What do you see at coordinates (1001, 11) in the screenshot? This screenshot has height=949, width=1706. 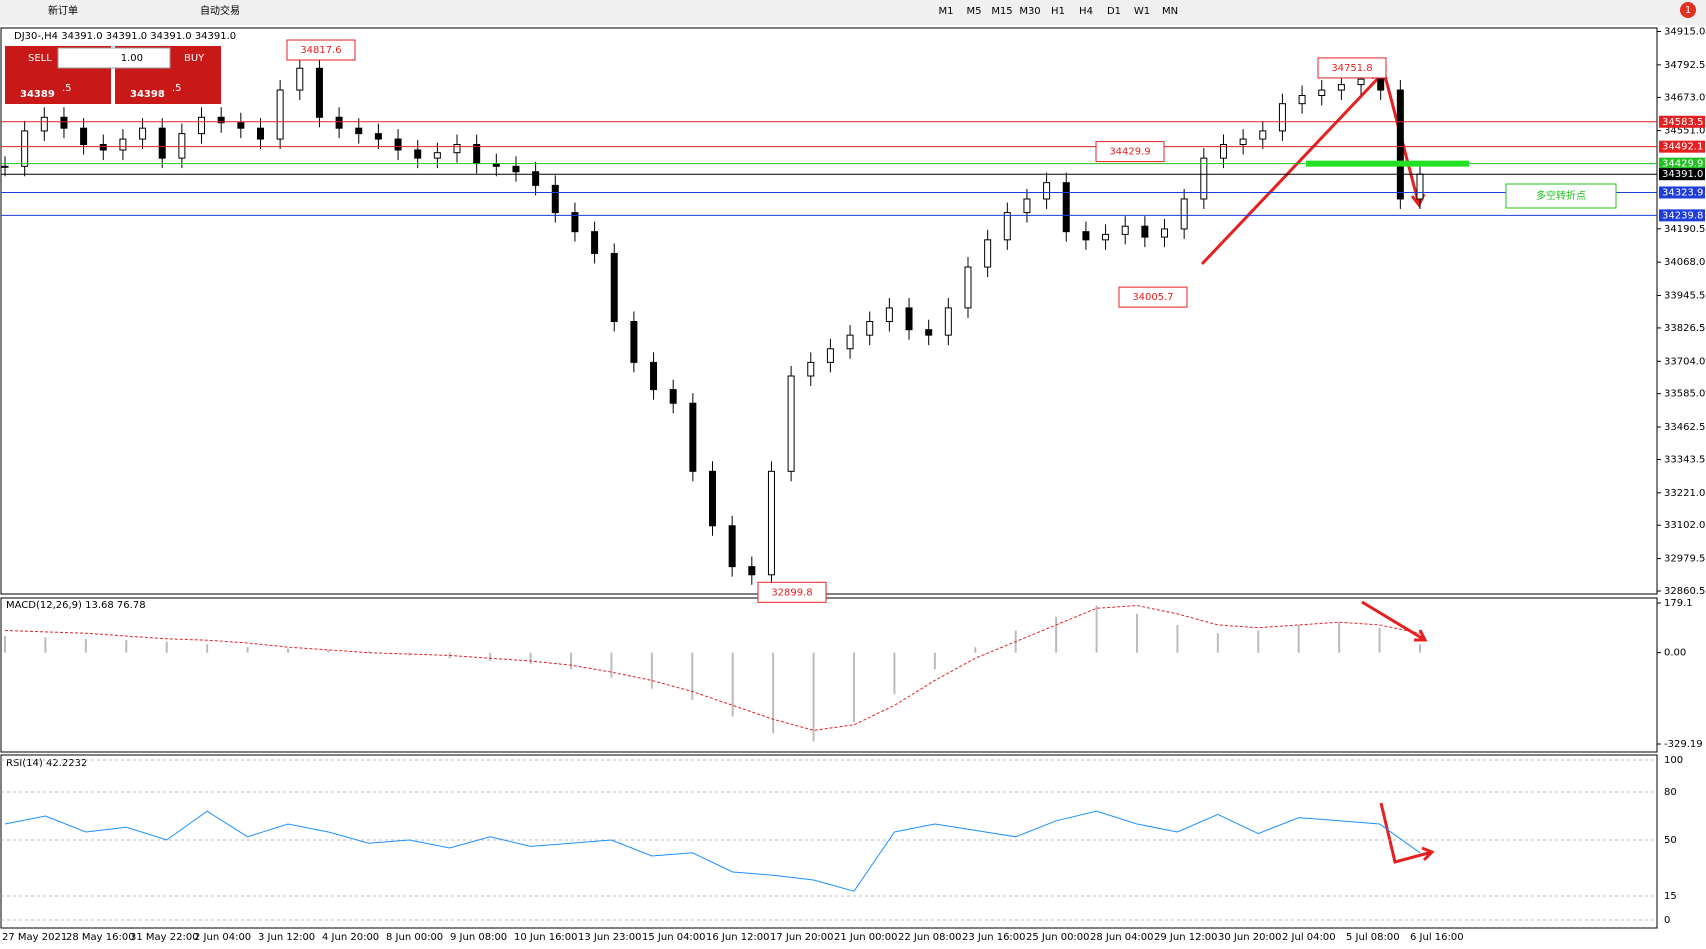 I see `timeframe: M15` at bounding box center [1001, 11].